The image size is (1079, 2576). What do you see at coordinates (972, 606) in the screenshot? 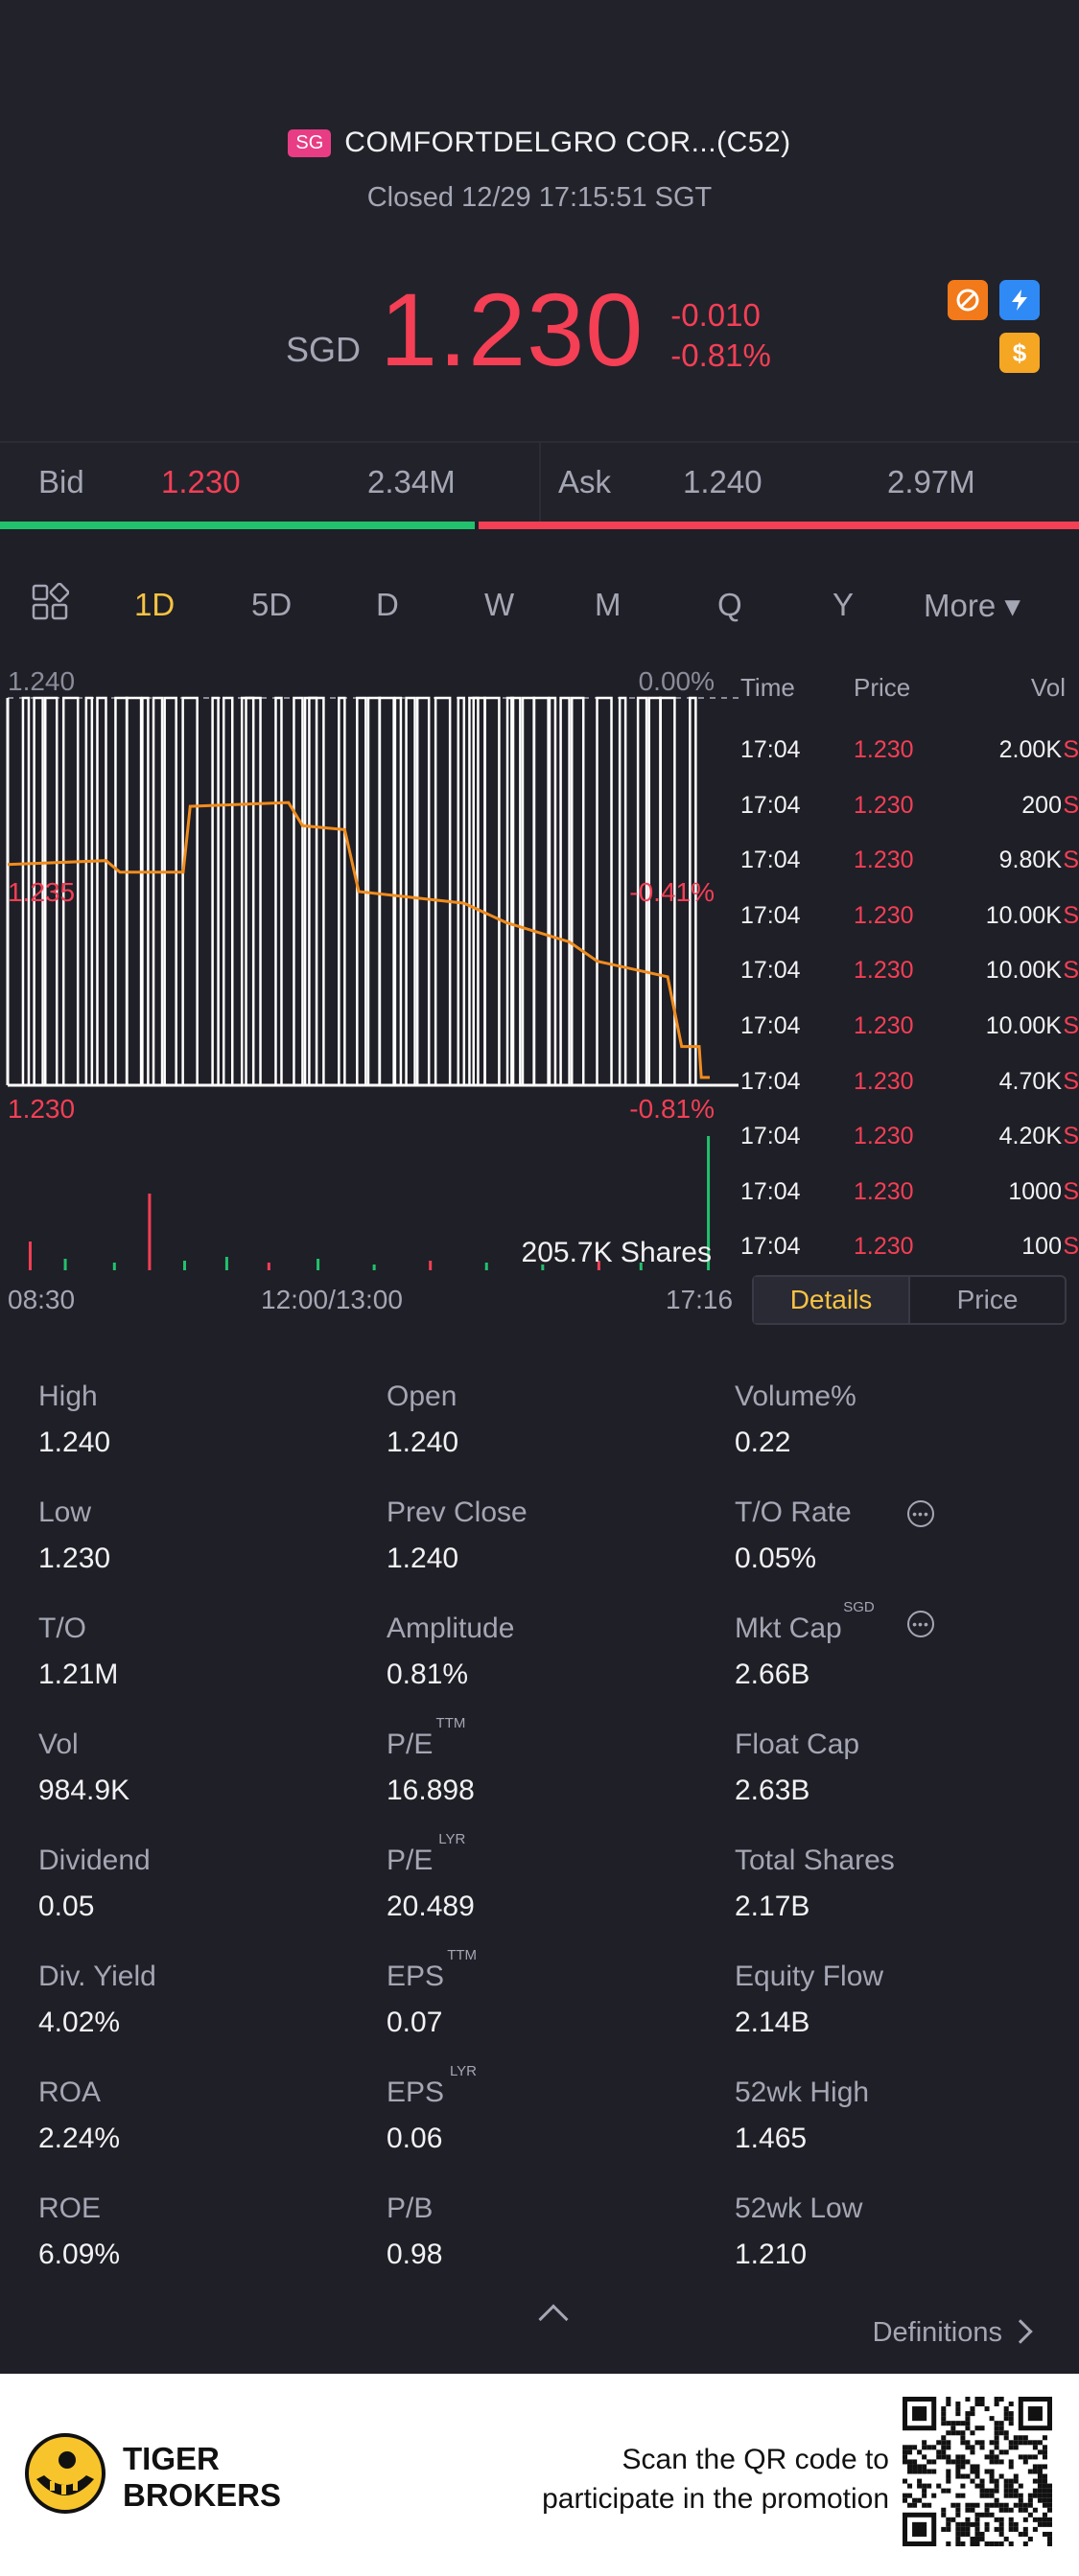
I see `tab-more: More ▾` at bounding box center [972, 606].